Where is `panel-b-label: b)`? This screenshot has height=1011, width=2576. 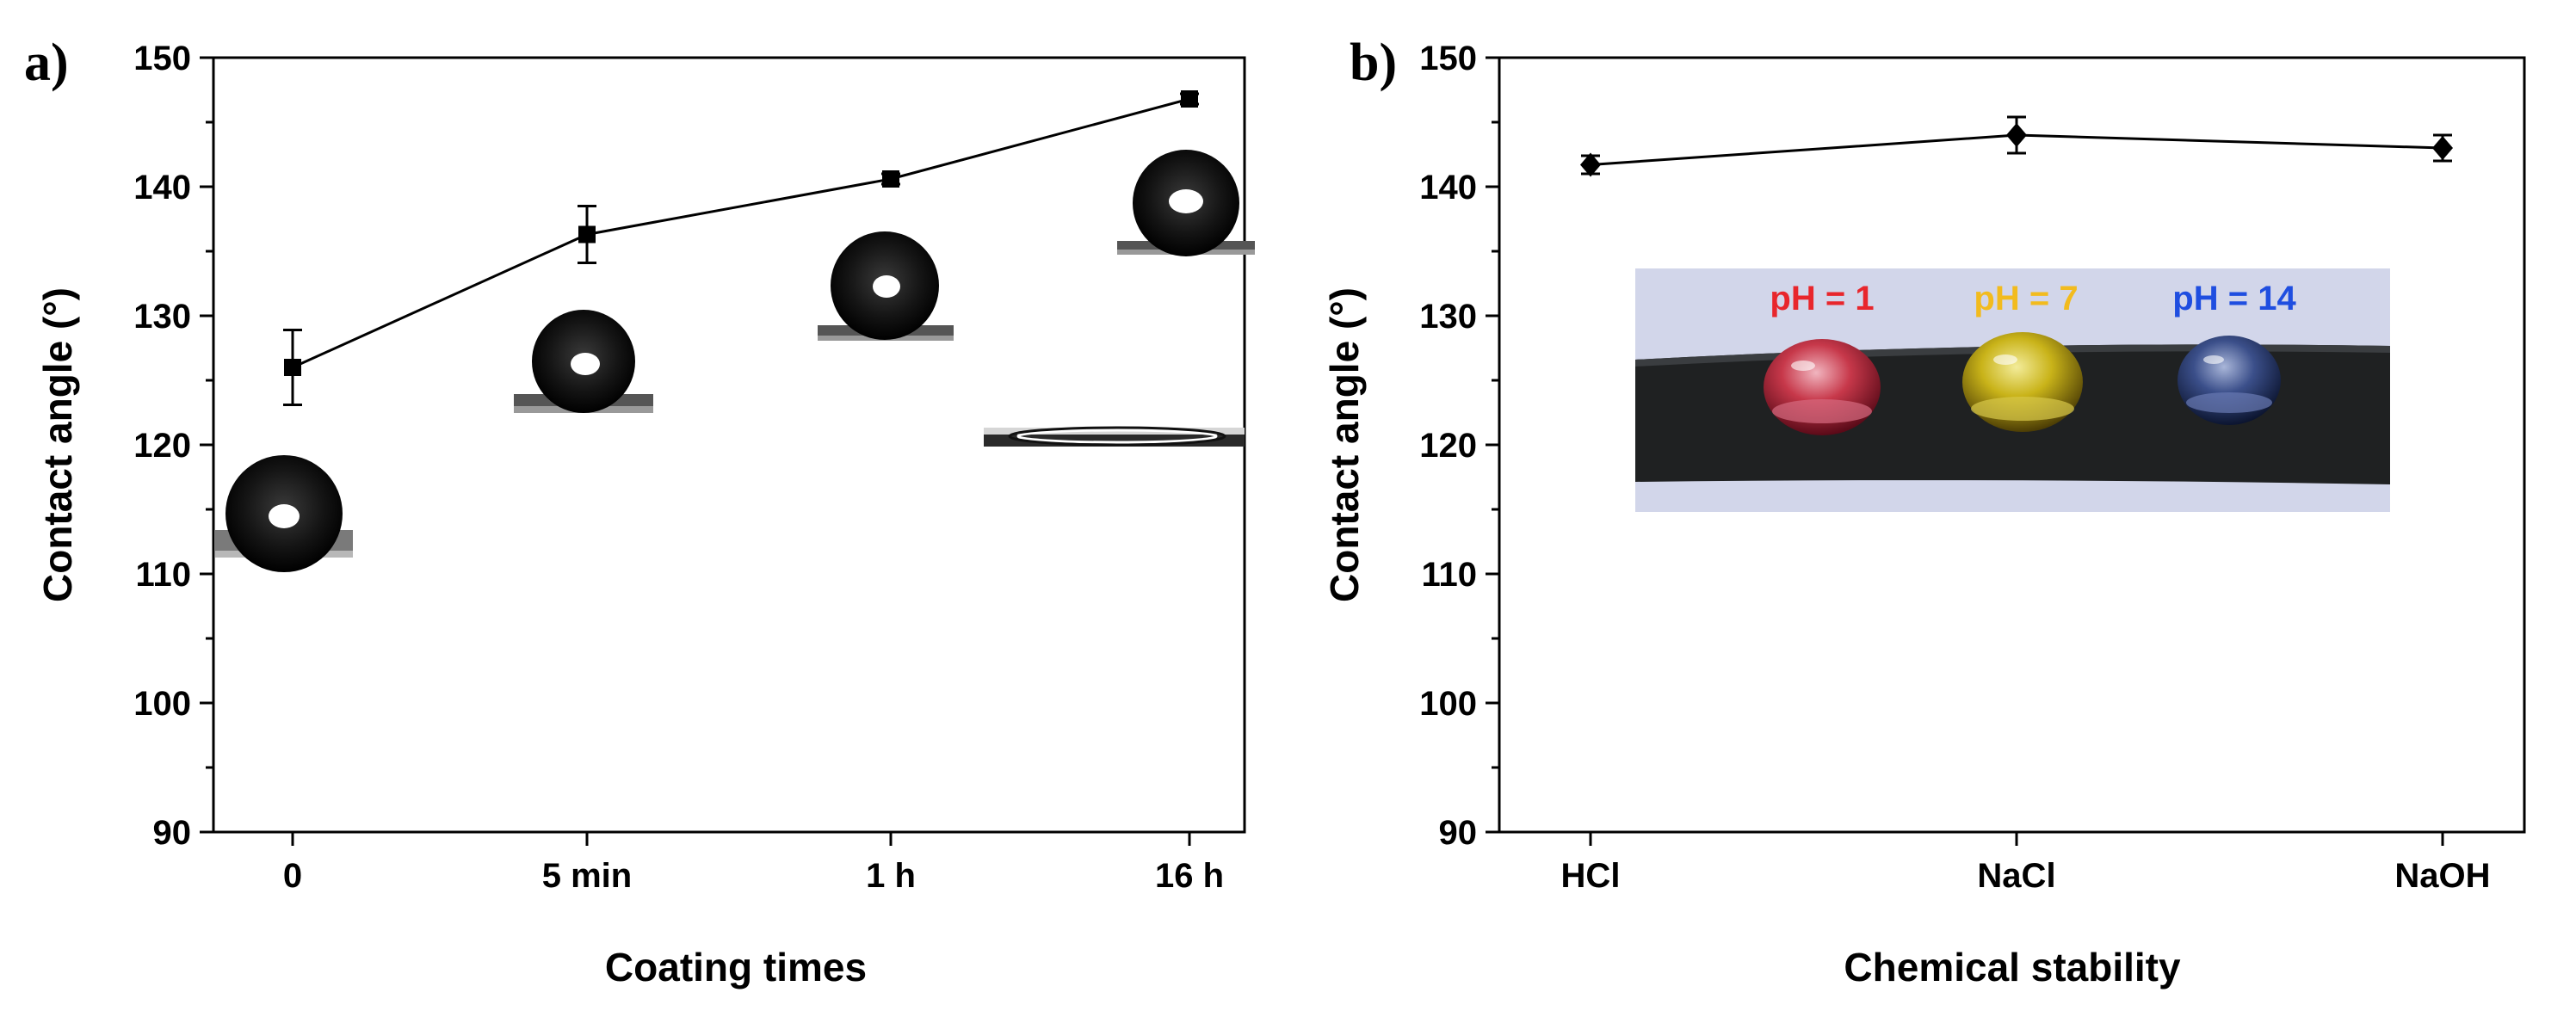
panel-b-label: b) is located at coordinates (1373, 63).